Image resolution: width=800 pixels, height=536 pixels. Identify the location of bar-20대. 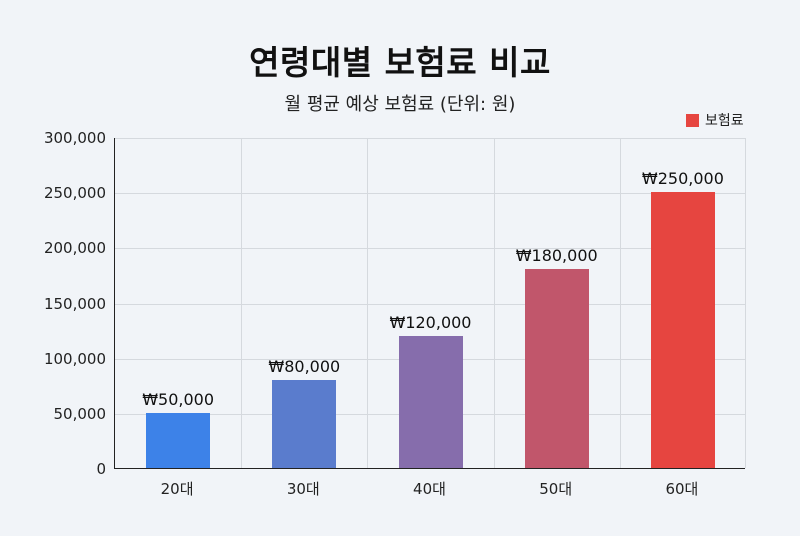
(178, 440).